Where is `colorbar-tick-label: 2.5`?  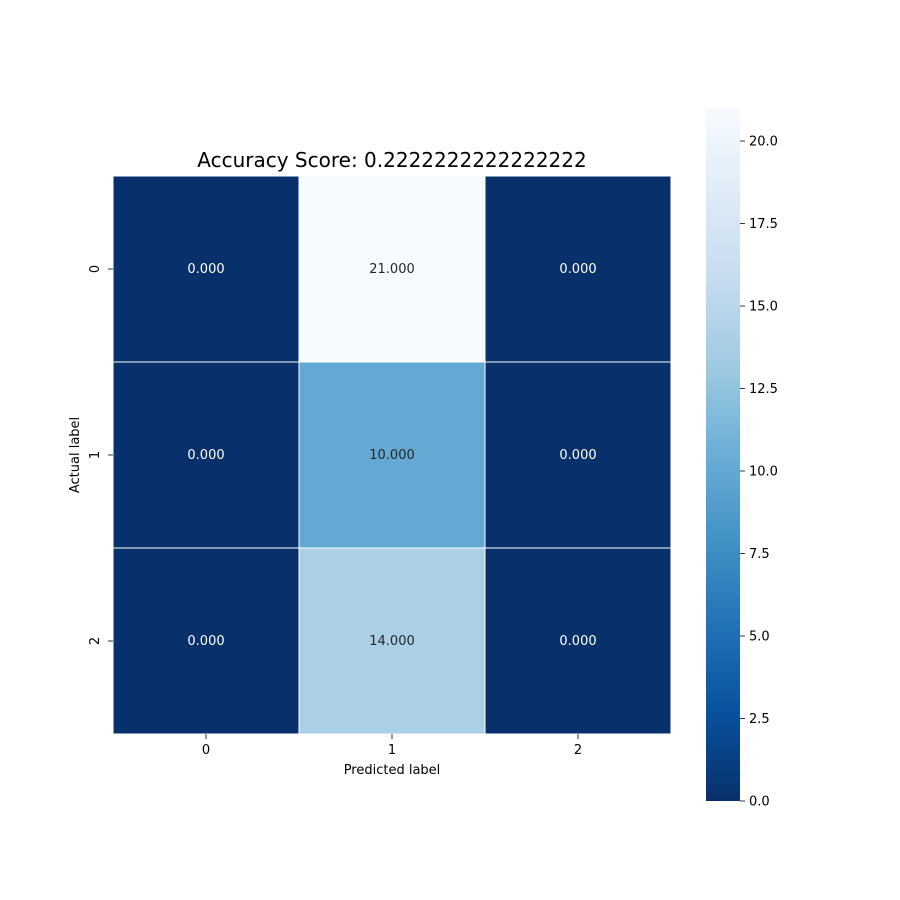
colorbar-tick-label: 2.5 is located at coordinates (759, 719).